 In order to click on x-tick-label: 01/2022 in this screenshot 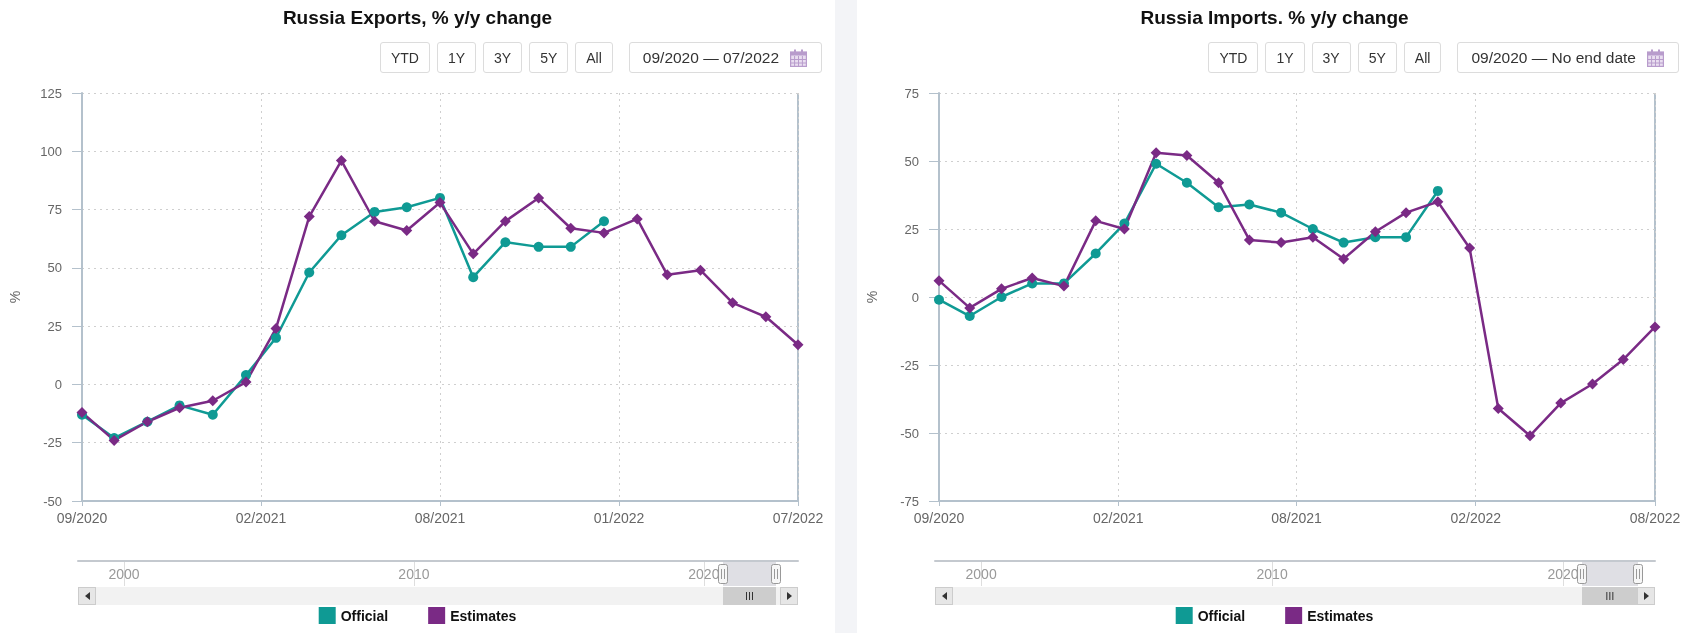, I will do `click(619, 518)`.